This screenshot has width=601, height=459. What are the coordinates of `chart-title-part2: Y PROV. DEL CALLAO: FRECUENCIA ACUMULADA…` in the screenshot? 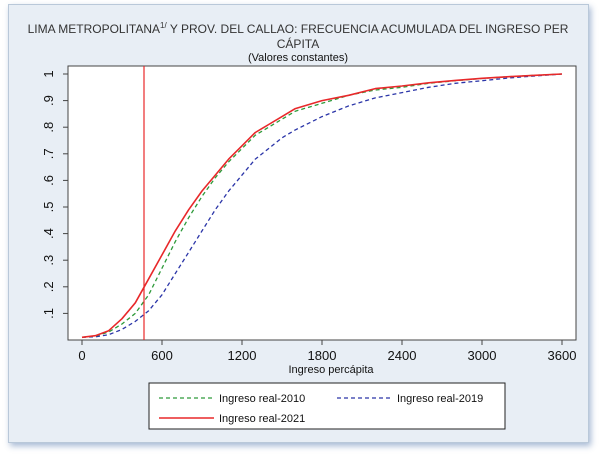 It's located at (368, 29).